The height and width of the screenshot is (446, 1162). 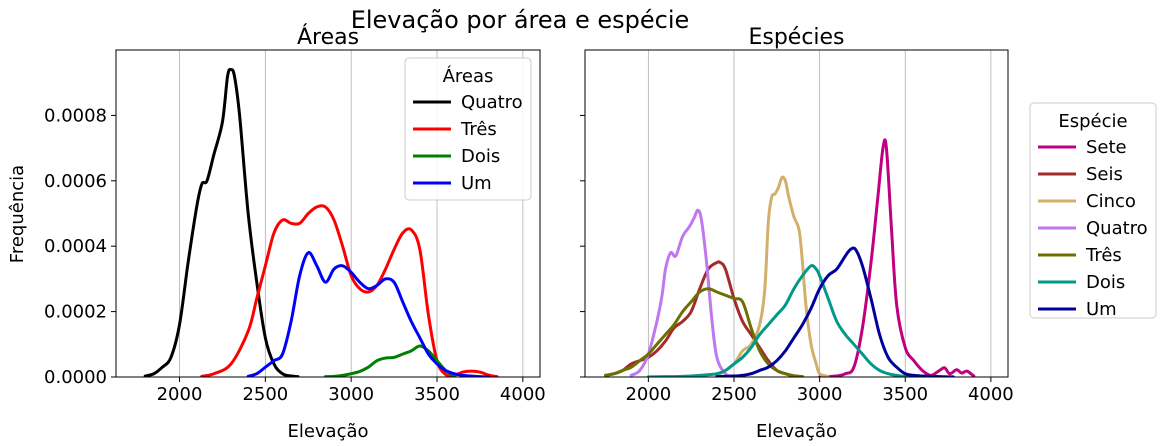 I want to click on series-line-sete, so click(x=897, y=257).